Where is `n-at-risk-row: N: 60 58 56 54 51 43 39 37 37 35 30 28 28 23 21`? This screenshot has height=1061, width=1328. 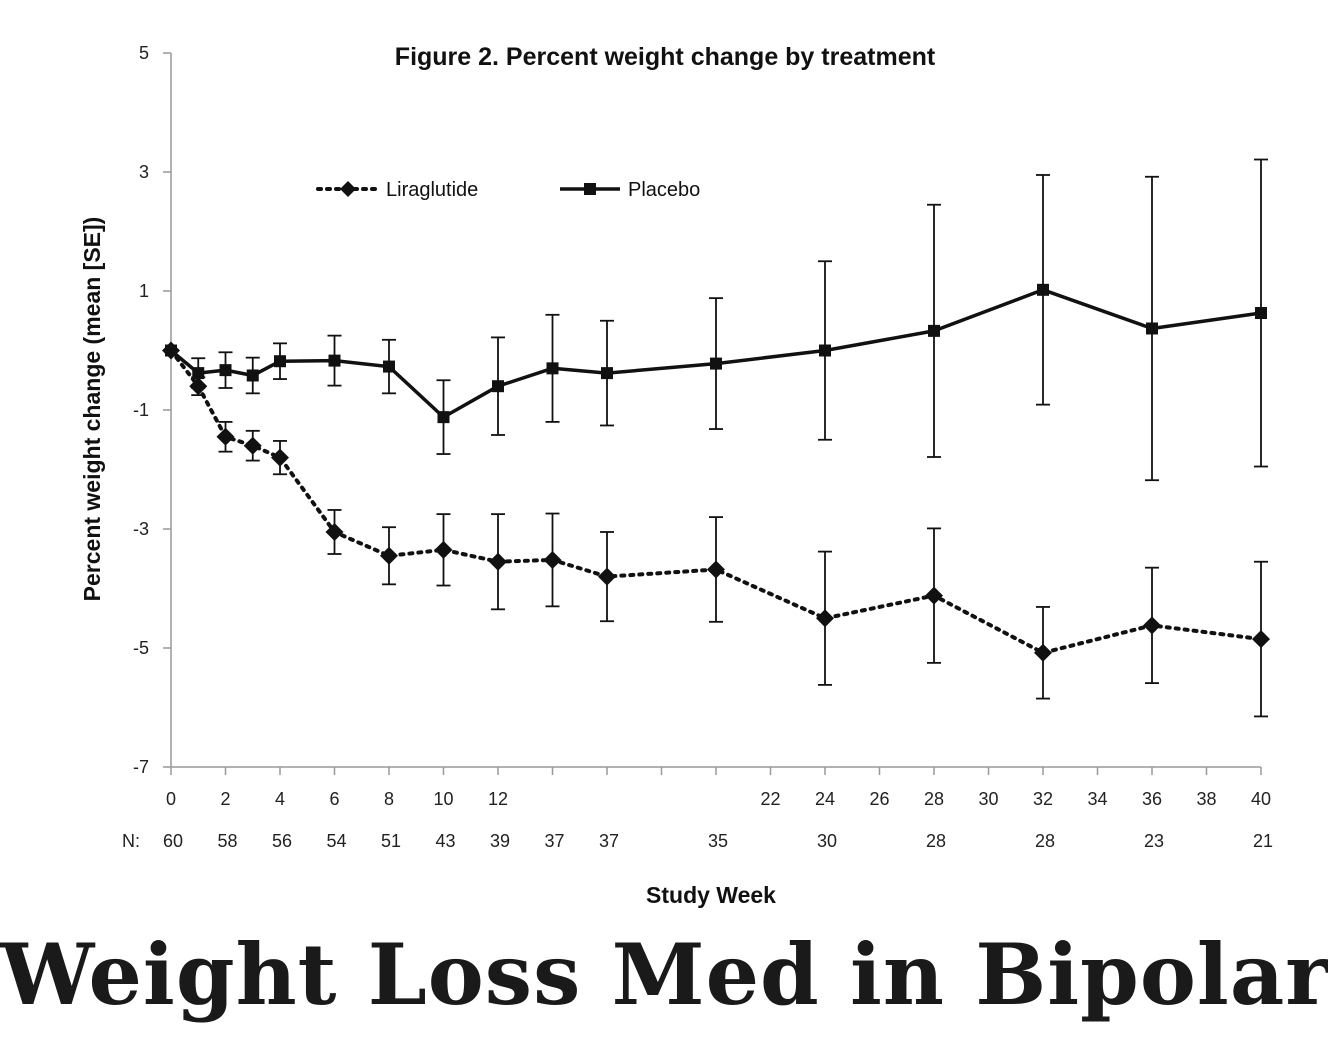 n-at-risk-row: N: 60 58 56 54 51 43 39 37 37 35 30 28 28 23 21 is located at coordinates (697, 841).